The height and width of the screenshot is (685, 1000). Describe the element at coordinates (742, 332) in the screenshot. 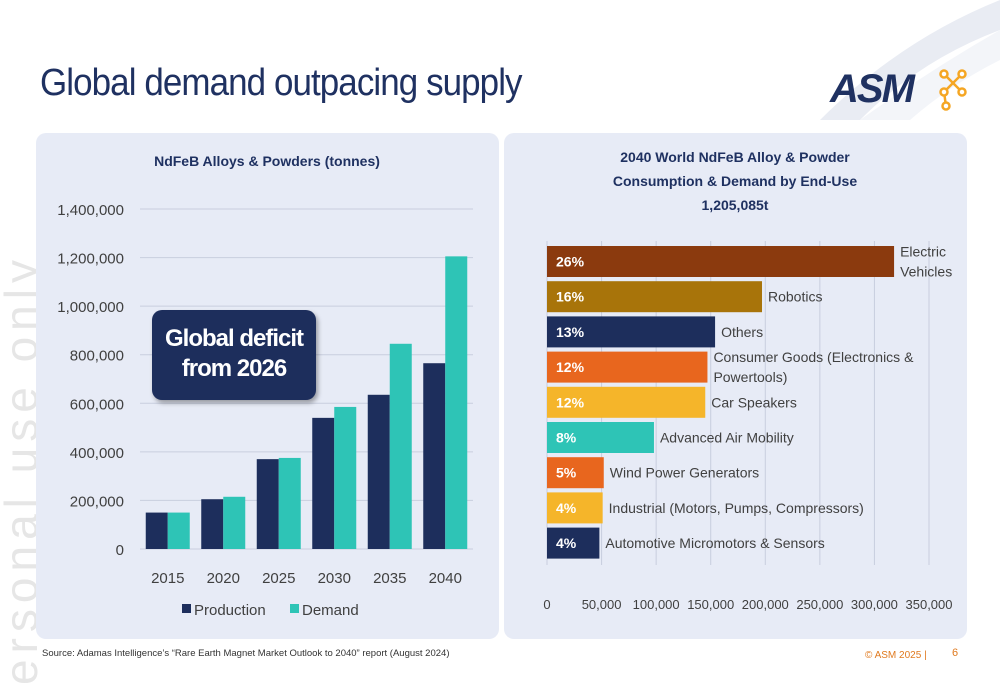

I see `category-label: Others` at that location.